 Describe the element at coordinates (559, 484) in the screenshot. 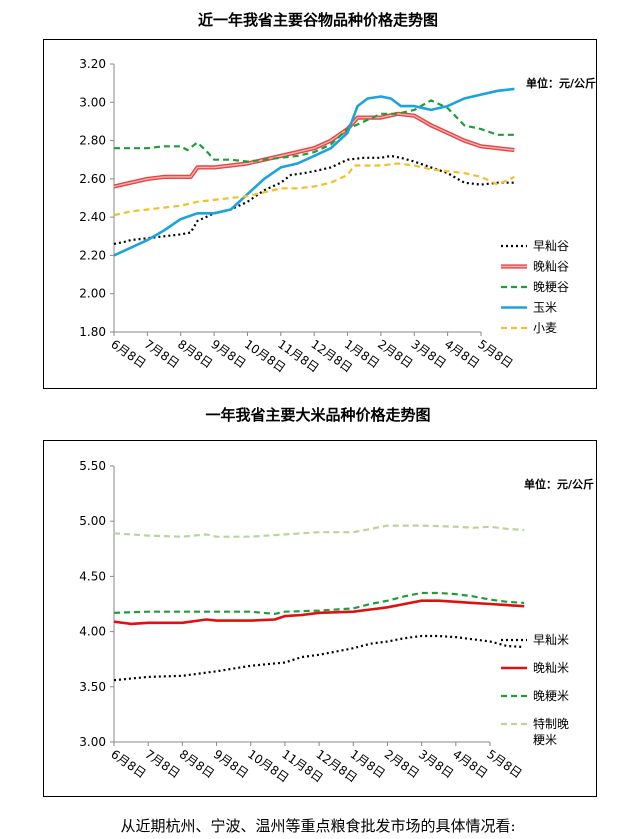

I see `chart2-unit-label: 单位：元/公斤` at that location.